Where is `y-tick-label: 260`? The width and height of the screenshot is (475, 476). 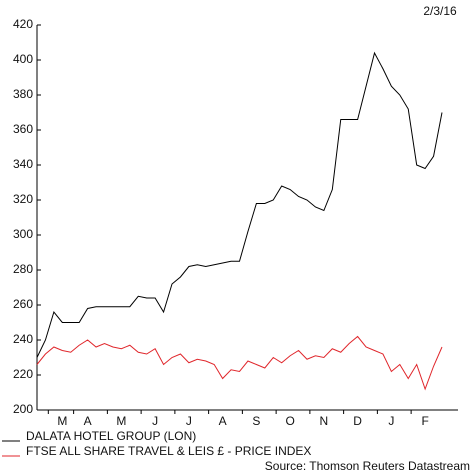
y-tick-label: 260 is located at coordinates (23, 304).